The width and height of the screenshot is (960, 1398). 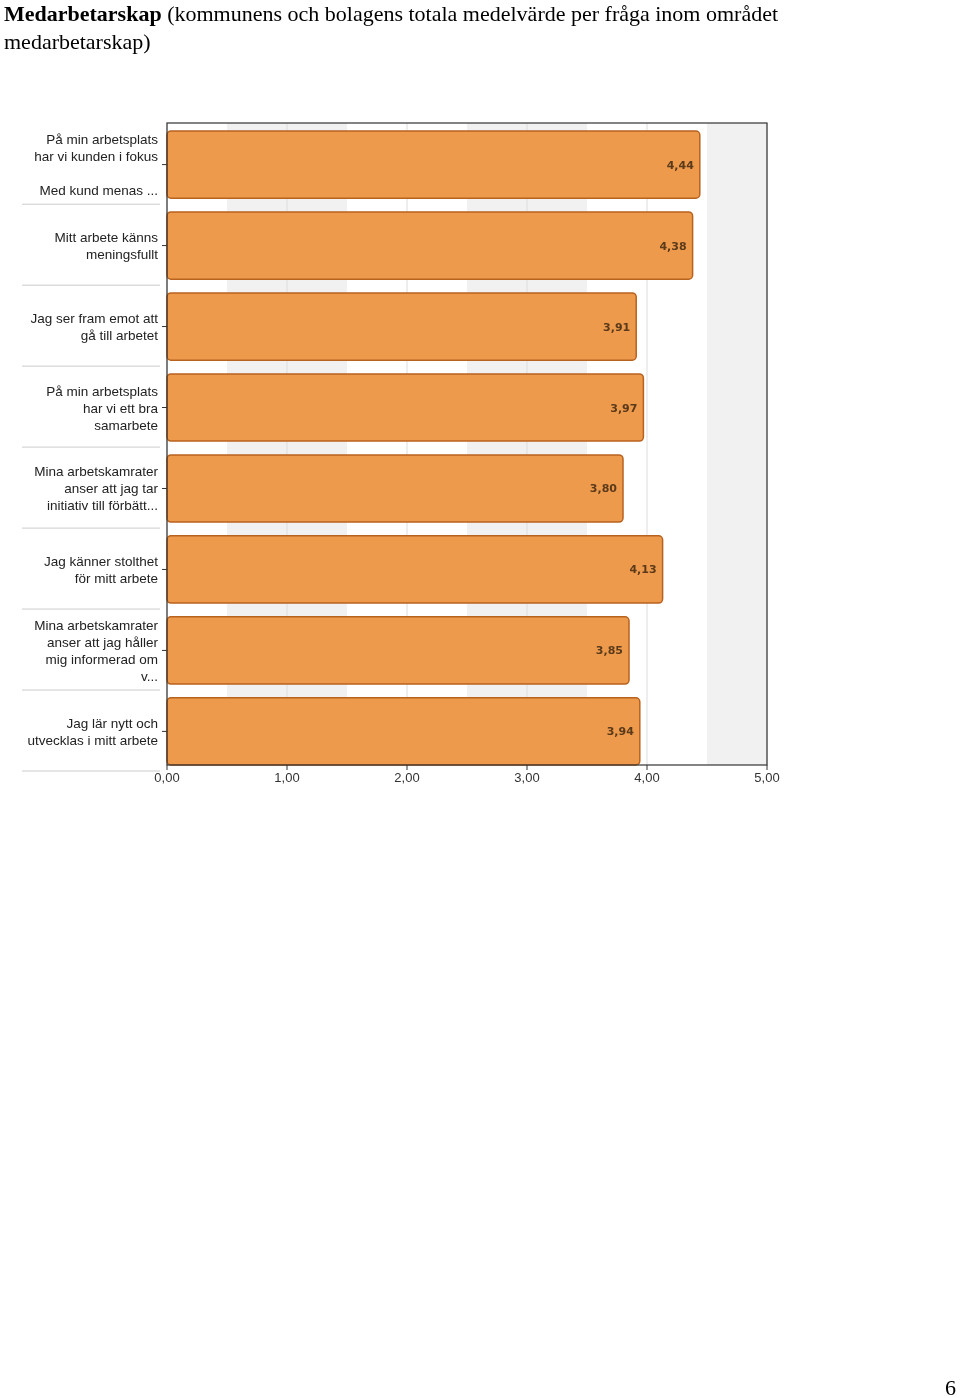 What do you see at coordinates (647, 777) in the screenshot?
I see `x-tick-label: 4,00` at bounding box center [647, 777].